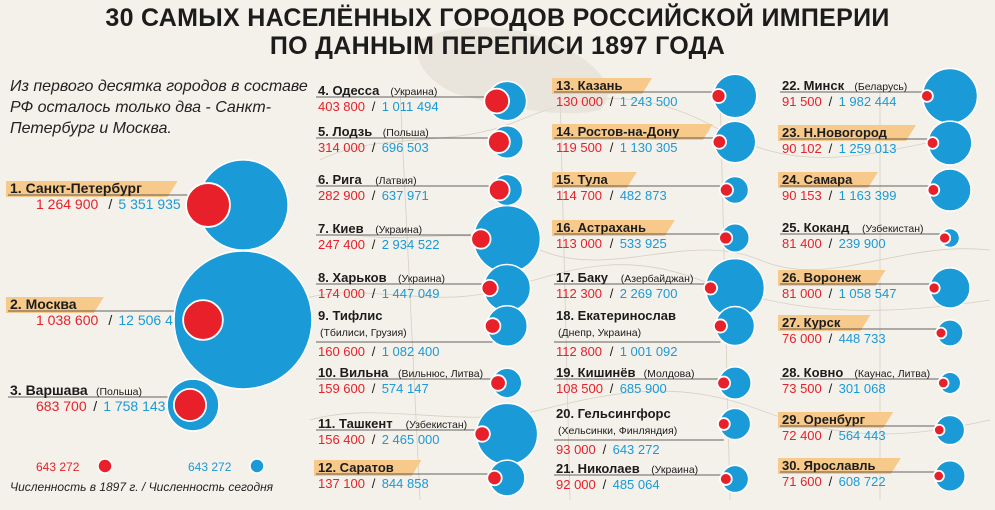 The width and height of the screenshot is (995, 510). I want to click on city-country: (Днепр, Украина), so click(599, 333).